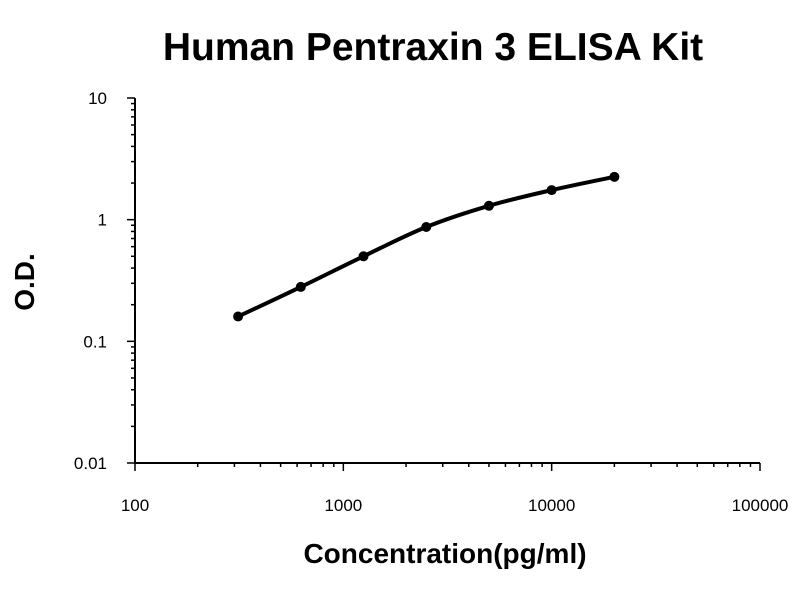 This screenshot has width=800, height=600. What do you see at coordinates (90, 463) in the screenshot?
I see `y-tick-label: 0.01` at bounding box center [90, 463].